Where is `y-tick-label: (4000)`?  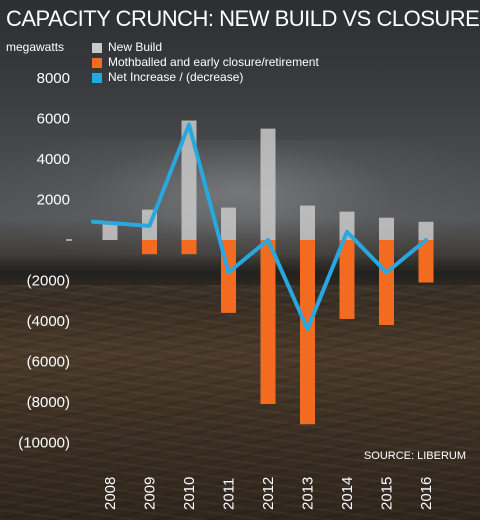
y-tick-label: (4000) is located at coordinates (48, 321).